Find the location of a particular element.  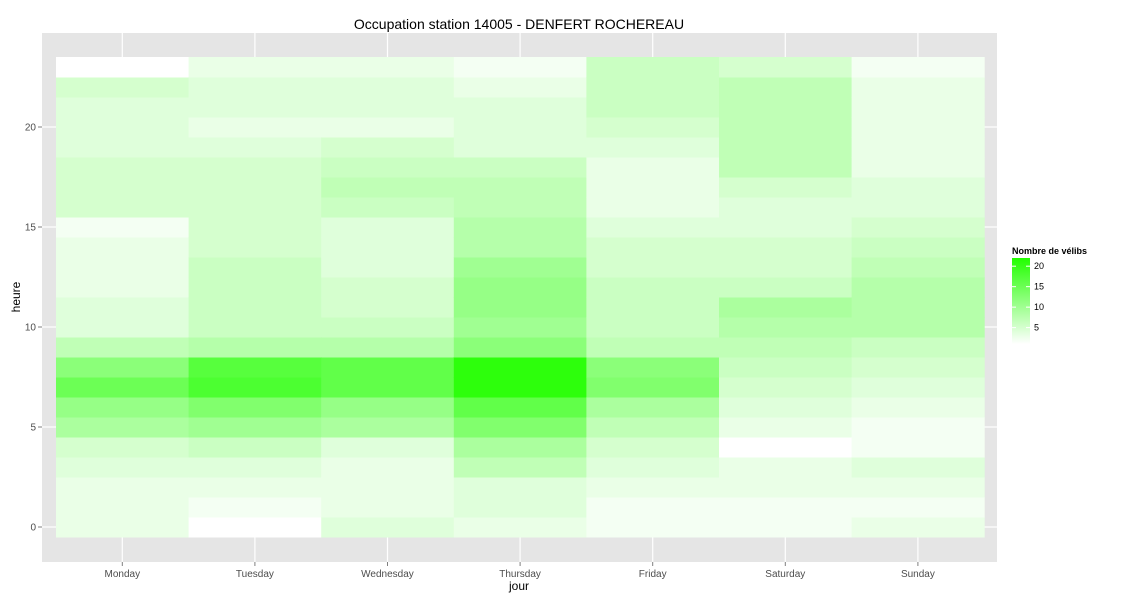

y-tick-label: 10 is located at coordinates (31, 328).